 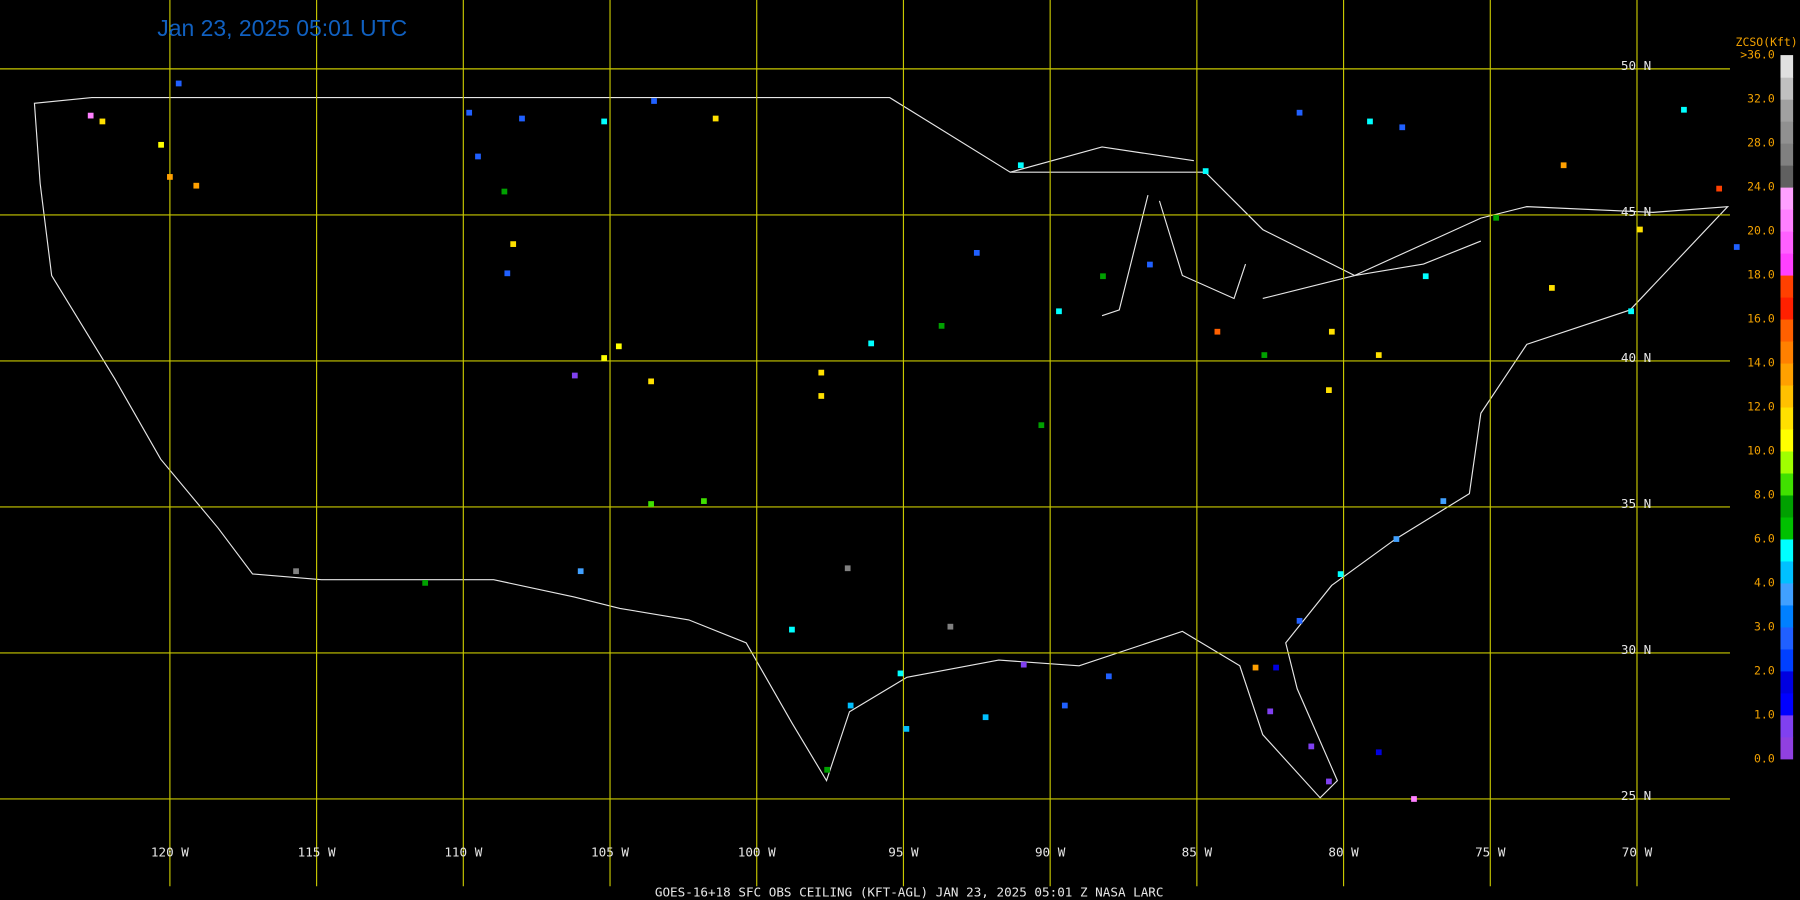 What do you see at coordinates (1490, 851) in the screenshot?
I see `lon-label: 75 W` at bounding box center [1490, 851].